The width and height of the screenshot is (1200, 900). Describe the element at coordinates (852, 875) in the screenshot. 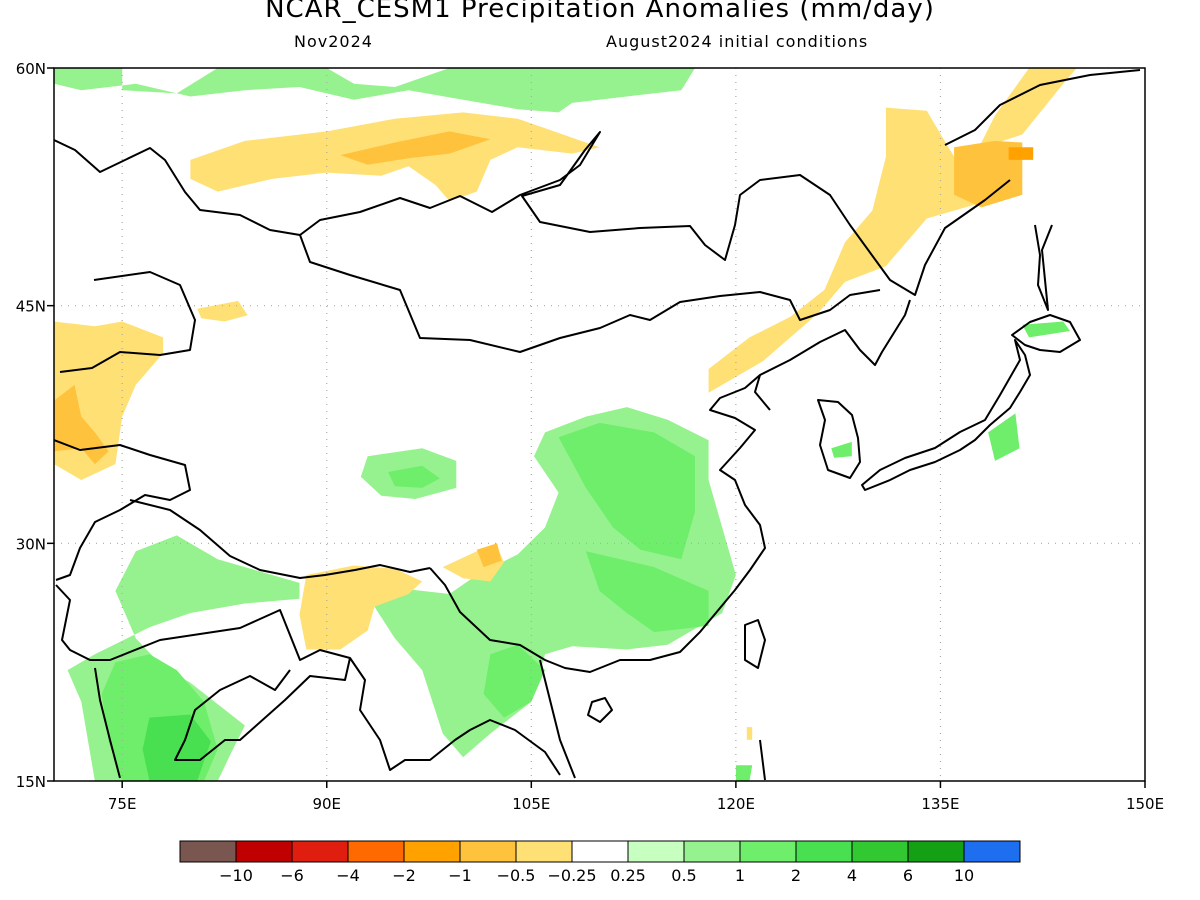

I see `colorbar-label: 4` at that location.